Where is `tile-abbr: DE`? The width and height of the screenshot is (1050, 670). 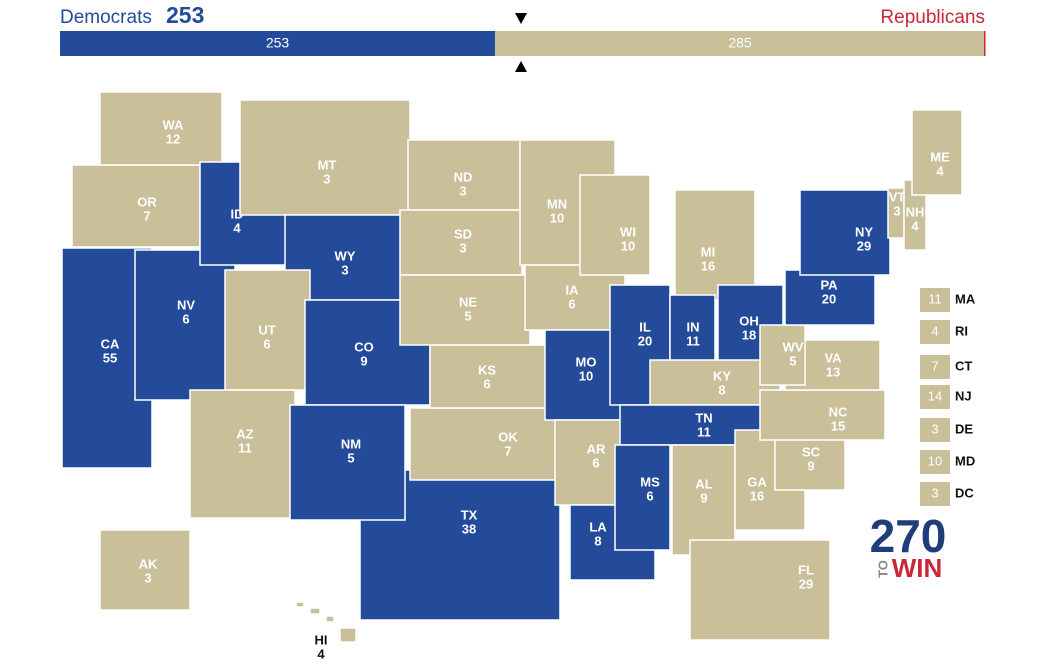
tile-abbr: DE is located at coordinates (964, 428).